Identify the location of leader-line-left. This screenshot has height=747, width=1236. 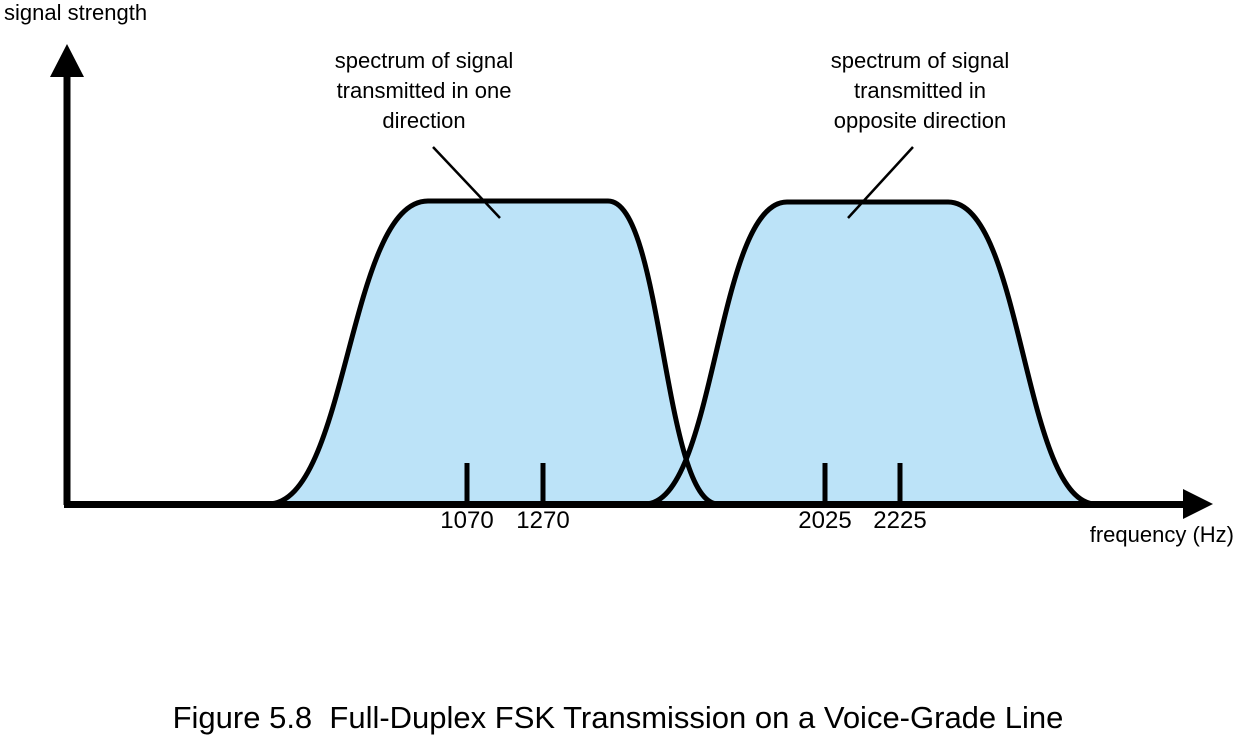
(466, 182).